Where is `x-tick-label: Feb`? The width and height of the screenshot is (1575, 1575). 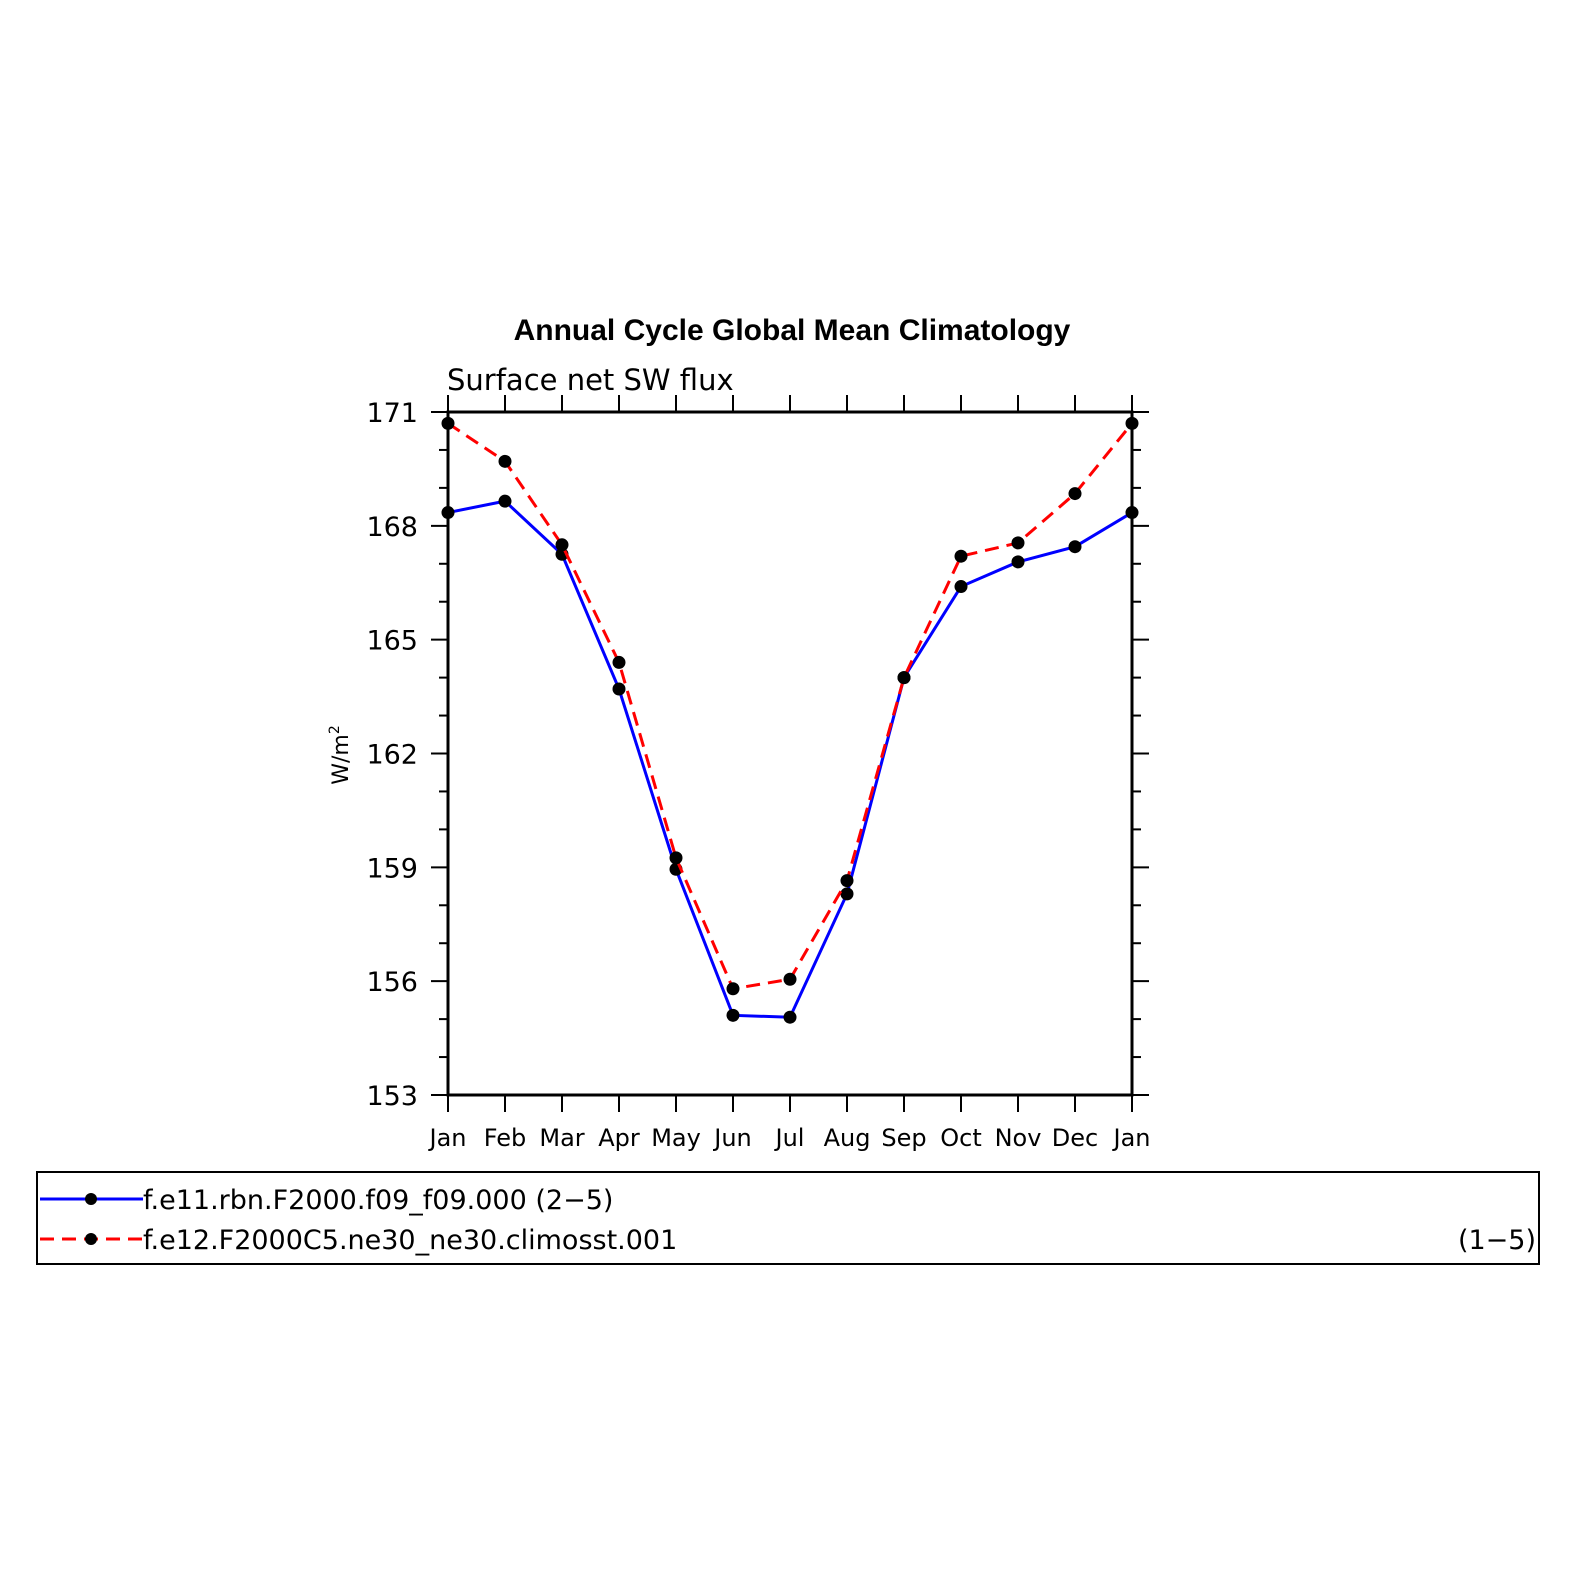 x-tick-label: Feb is located at coordinates (505, 1138).